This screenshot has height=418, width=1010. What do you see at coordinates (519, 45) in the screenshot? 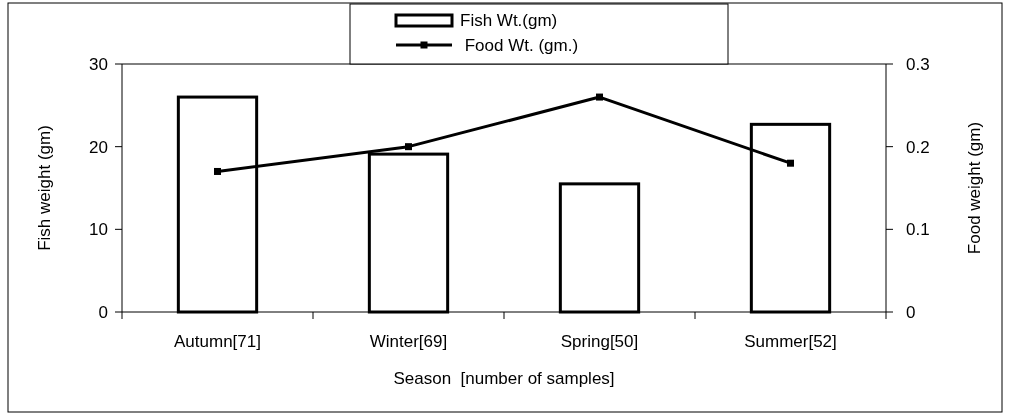
I see `legend-label: Food Wt. (gm.)` at bounding box center [519, 45].